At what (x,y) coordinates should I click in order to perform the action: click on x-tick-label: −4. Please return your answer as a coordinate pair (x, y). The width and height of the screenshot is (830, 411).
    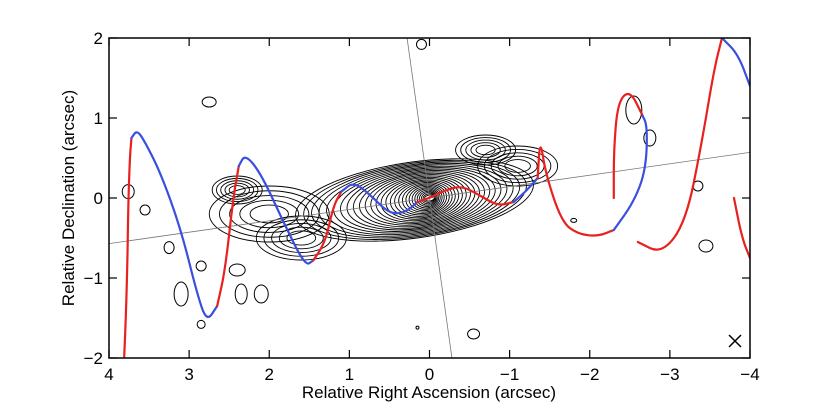
    Looking at the image, I should click on (749, 374).